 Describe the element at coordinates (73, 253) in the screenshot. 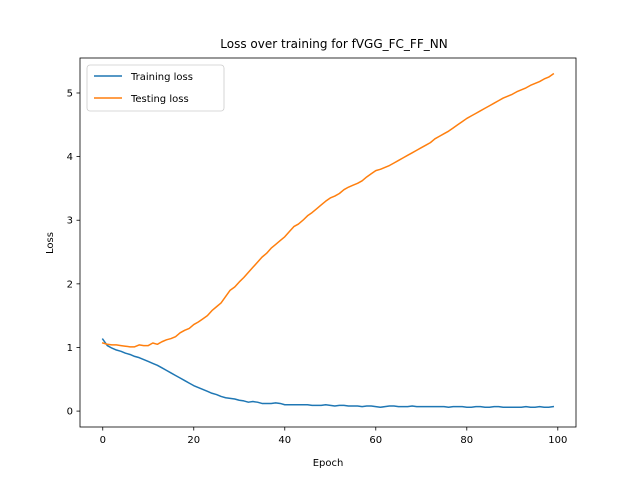

I see `y-axis: 0 1 2 3 4 5` at that location.